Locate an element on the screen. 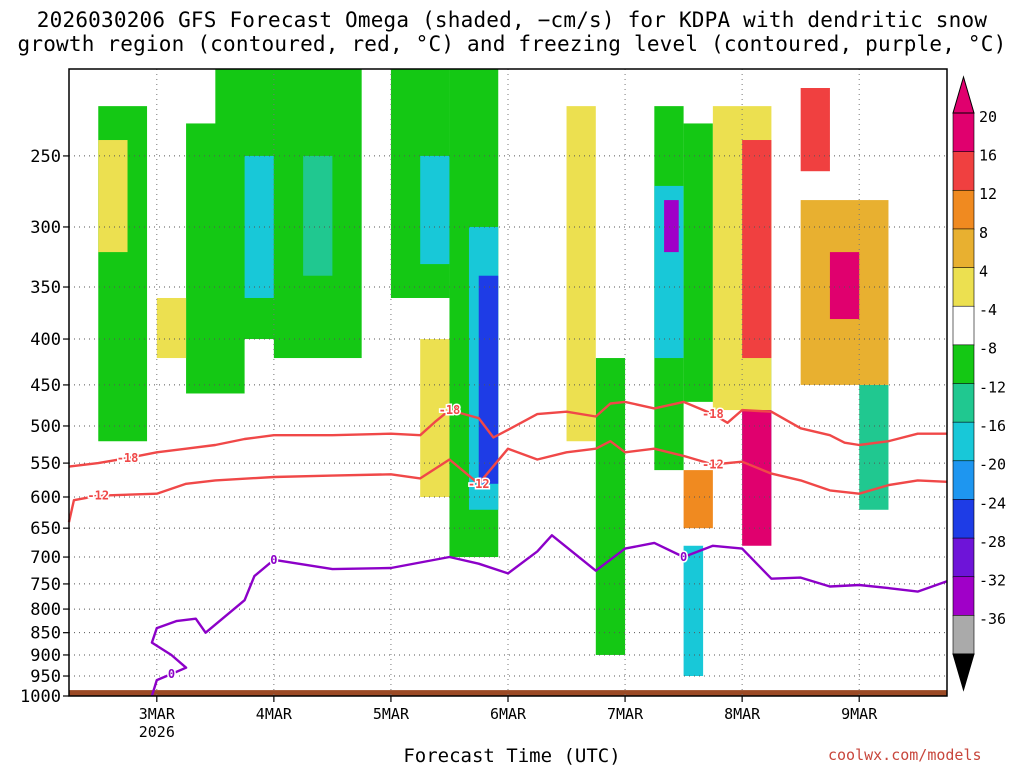 This screenshot has width=1024, height=768. x-axis-title: Forecast Time (UTC) is located at coordinates (512, 756).